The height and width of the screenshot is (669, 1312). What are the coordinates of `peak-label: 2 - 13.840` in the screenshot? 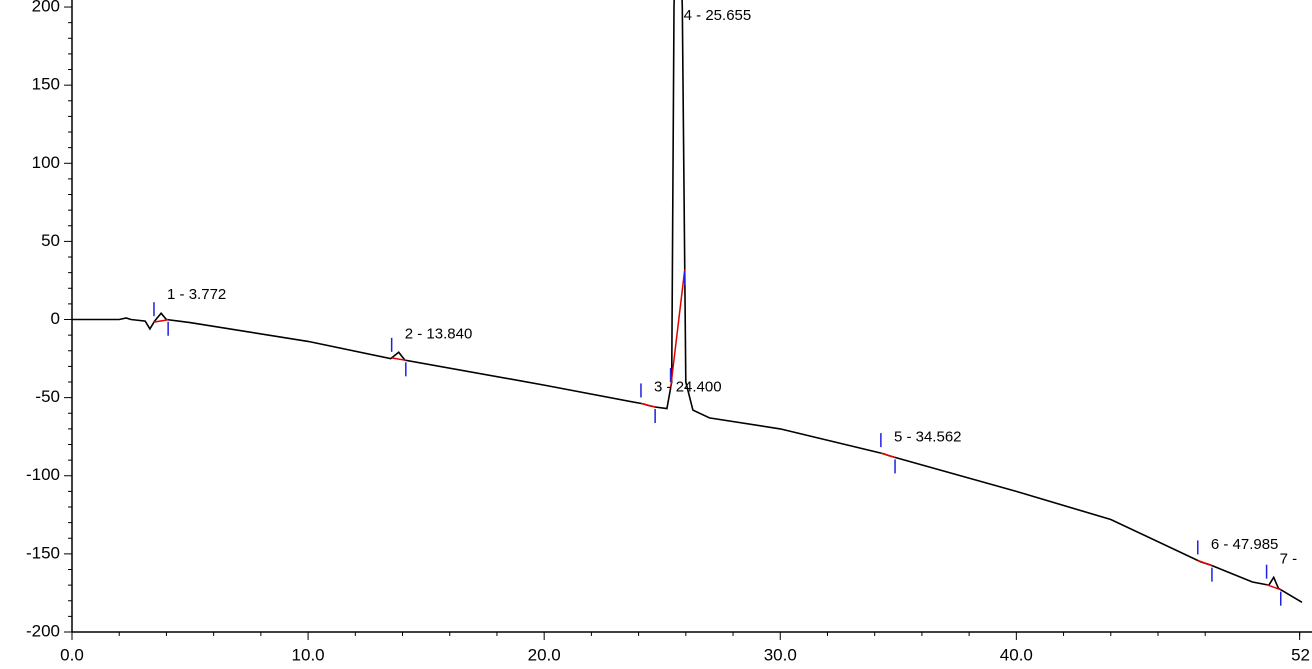 It's located at (439, 333).